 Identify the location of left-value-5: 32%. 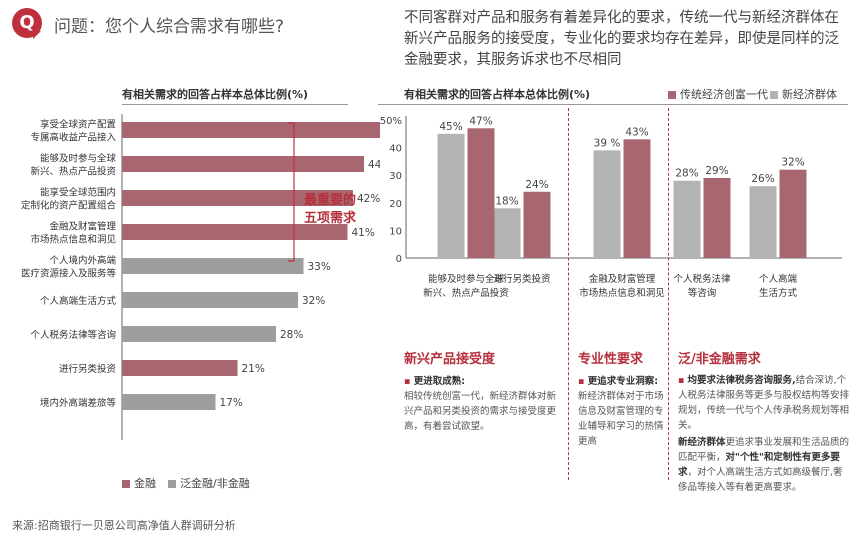
(313, 301).